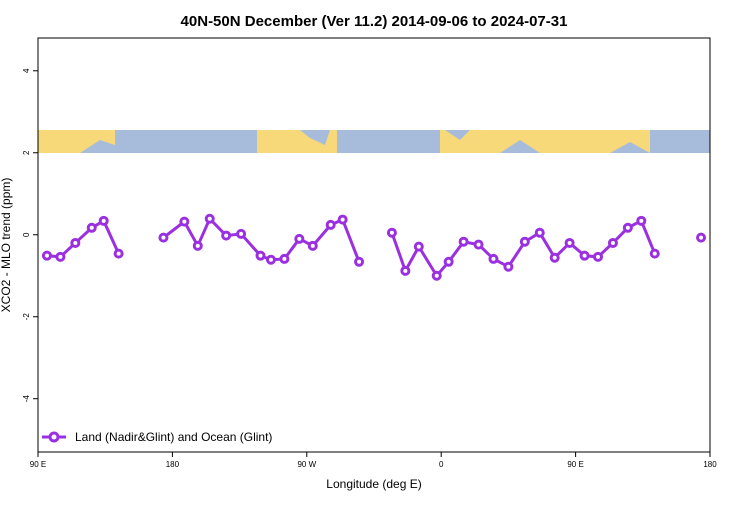 Image resolution: width=750 pixels, height=505 pixels. Describe the element at coordinates (26, 399) in the screenshot. I see `y-tick-label: -4` at that location.